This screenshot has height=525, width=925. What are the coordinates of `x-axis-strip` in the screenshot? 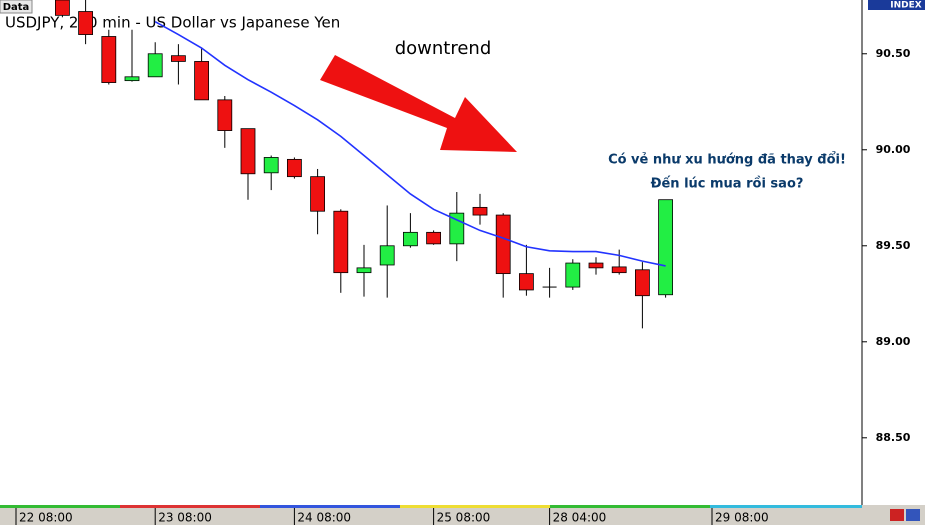 It's located at (462, 515).